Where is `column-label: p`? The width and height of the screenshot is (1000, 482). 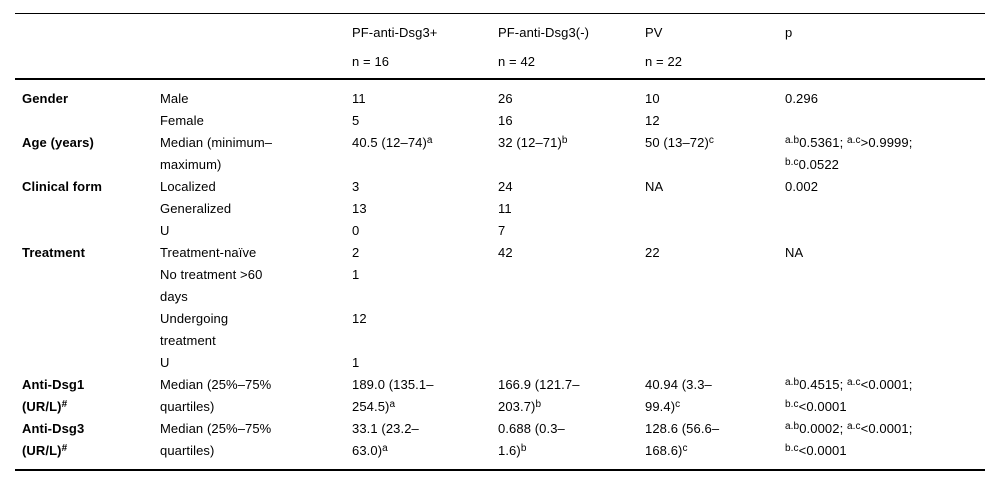
column-label: p is located at coordinates (789, 32).